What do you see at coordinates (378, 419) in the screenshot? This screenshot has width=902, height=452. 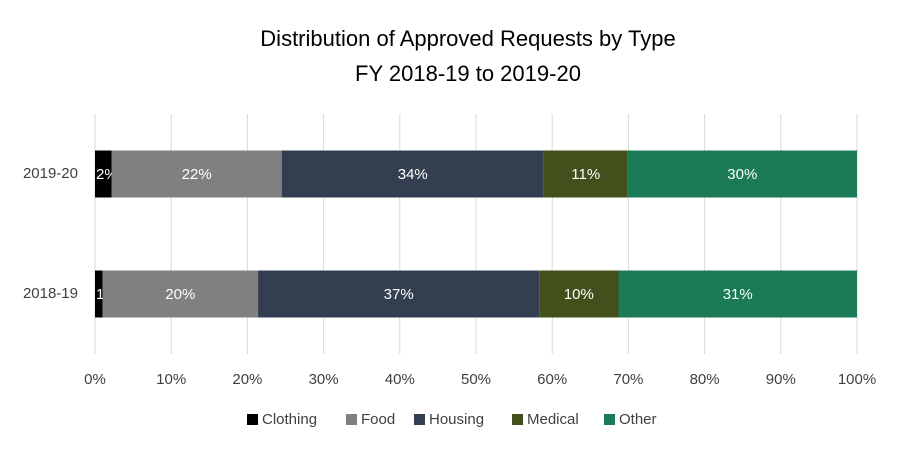 I see `legend-label: Food` at bounding box center [378, 419].